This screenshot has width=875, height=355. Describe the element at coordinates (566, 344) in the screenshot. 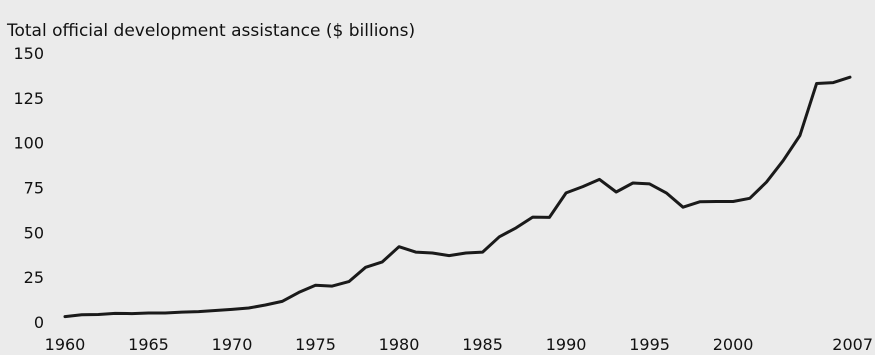

I see `x-tick-label: 1990` at that location.